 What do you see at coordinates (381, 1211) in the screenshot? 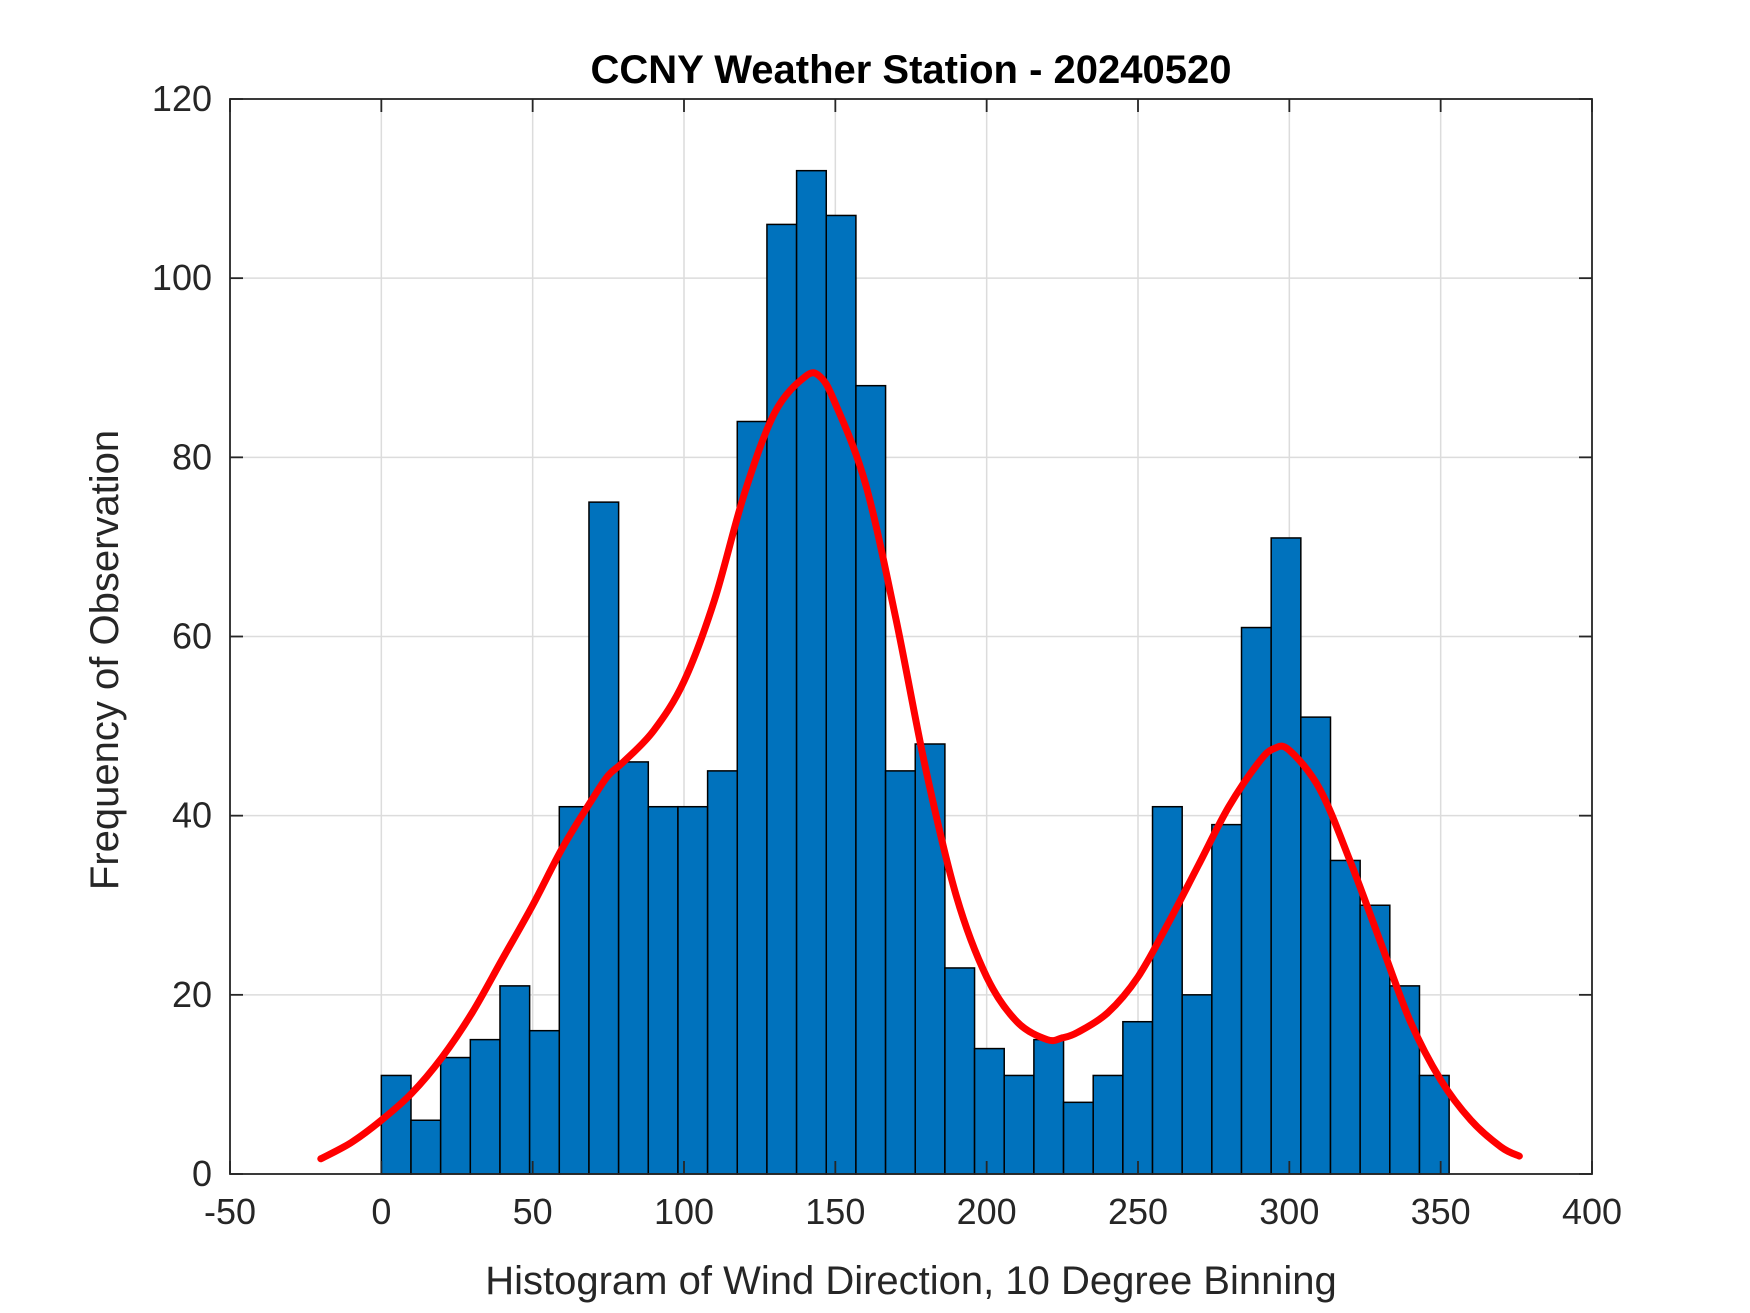
I see `x-tick-label: 0` at bounding box center [381, 1211].